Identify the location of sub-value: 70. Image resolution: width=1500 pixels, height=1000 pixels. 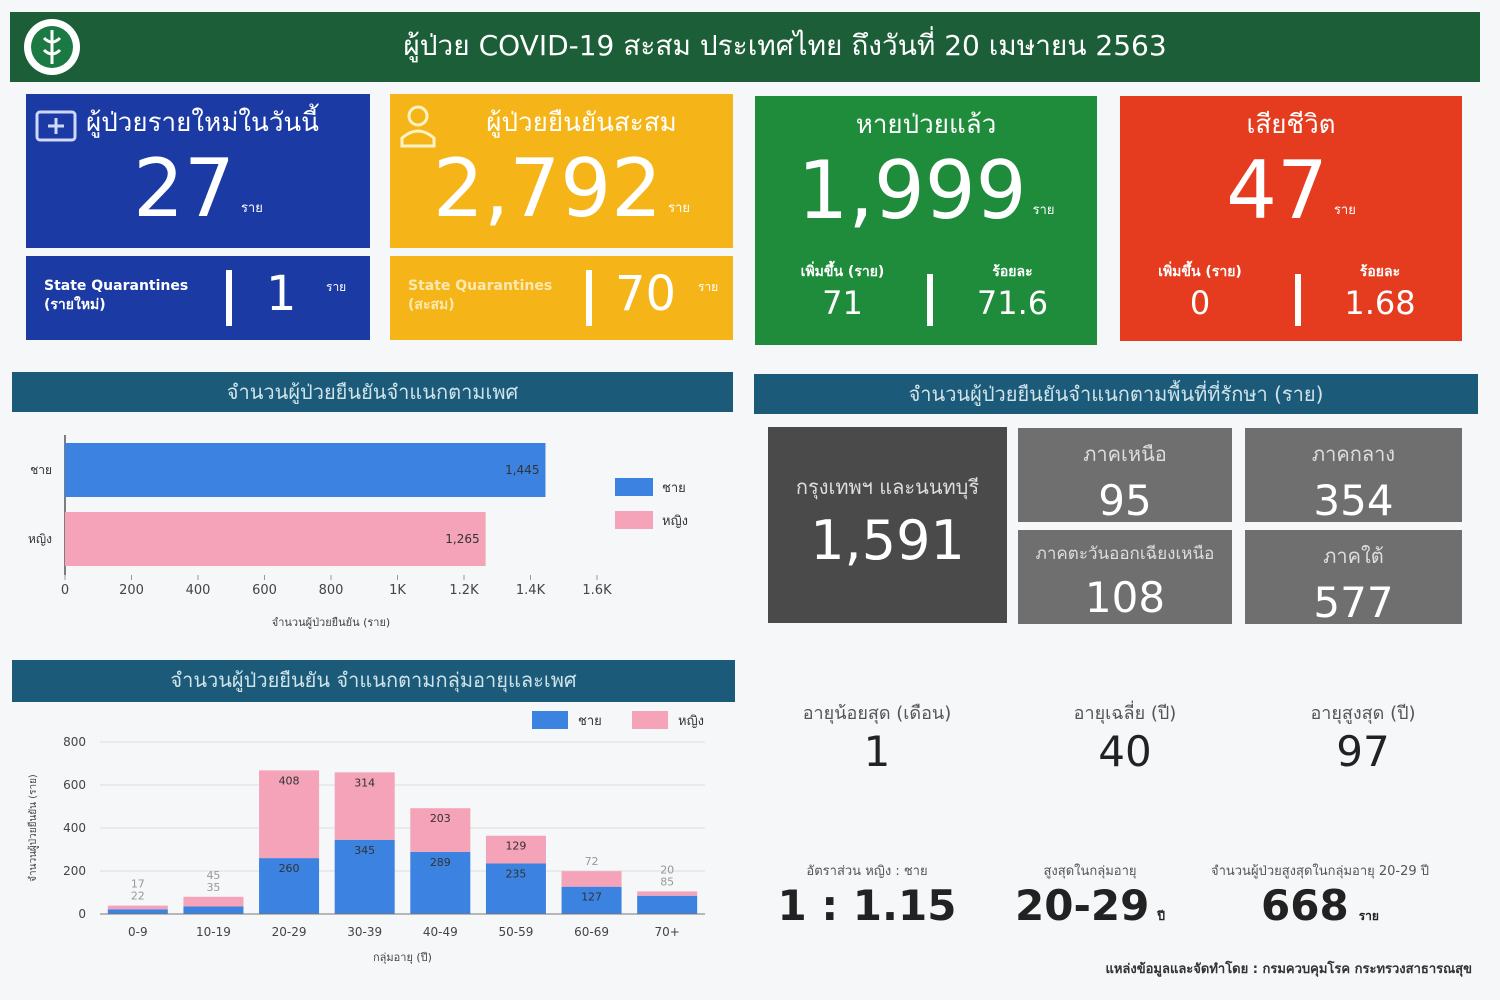
(646, 294).